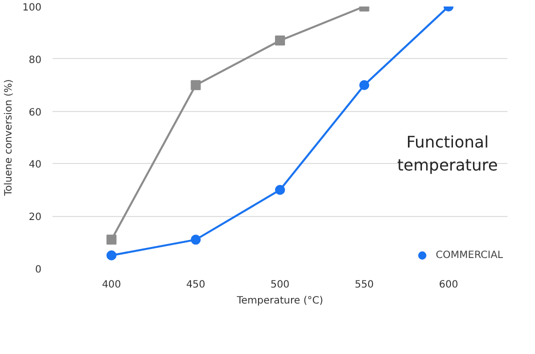 This screenshot has width=535, height=354. What do you see at coordinates (280, 285) in the screenshot?
I see `x-tick-label: 500` at bounding box center [280, 285].